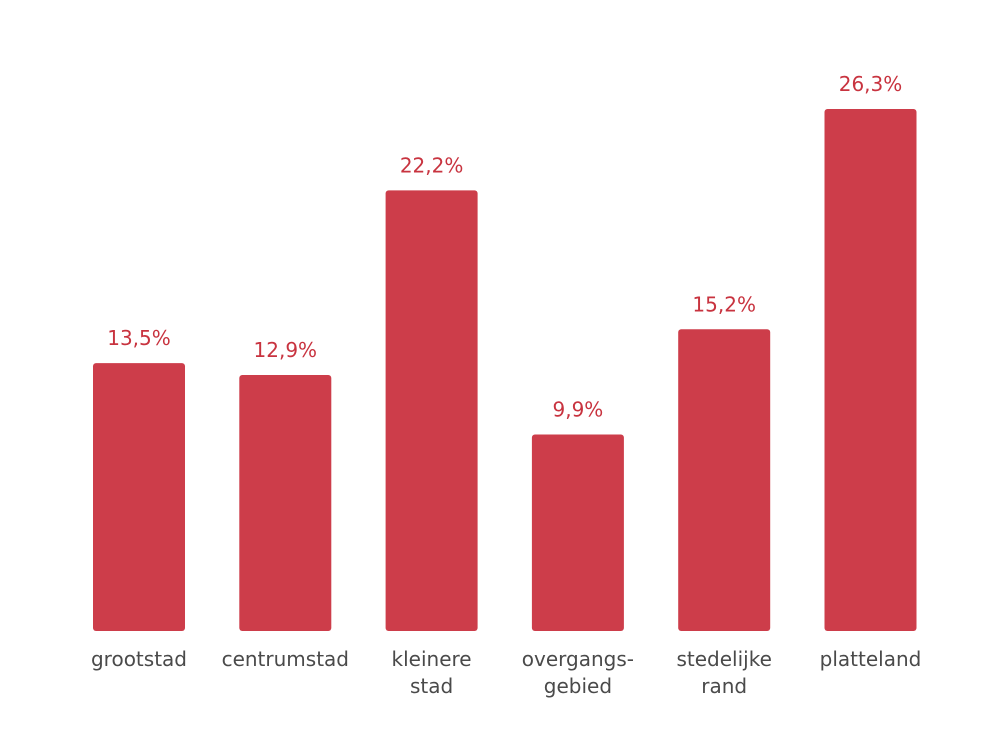 The image size is (1000, 750). Describe the element at coordinates (578, 686) in the screenshot. I see `category-label-3-line-1: gebied` at that location.